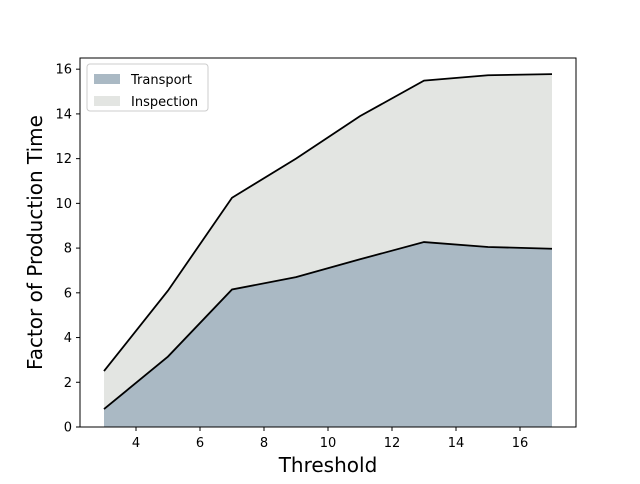  Describe the element at coordinates (68, 338) in the screenshot. I see `y-tick-label: 4` at that location.